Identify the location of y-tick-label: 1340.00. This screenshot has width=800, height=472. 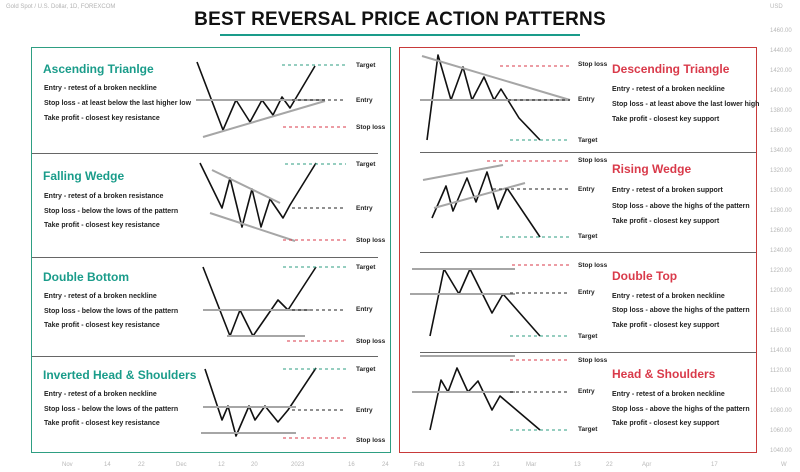
(781, 151).